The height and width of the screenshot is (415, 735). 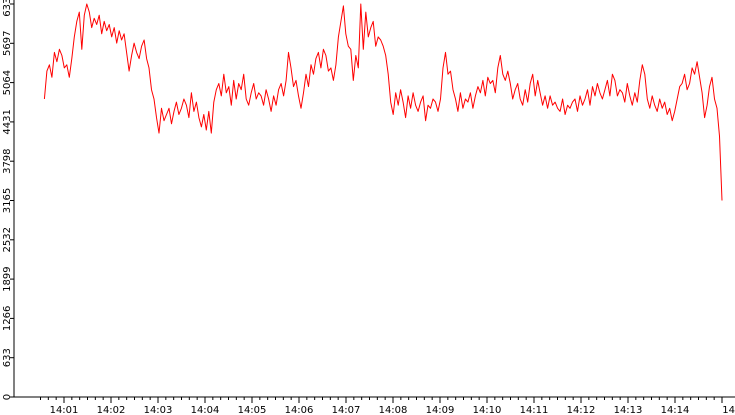 What do you see at coordinates (393, 410) in the screenshot?
I see `x-tick-label: 14:08` at bounding box center [393, 410].